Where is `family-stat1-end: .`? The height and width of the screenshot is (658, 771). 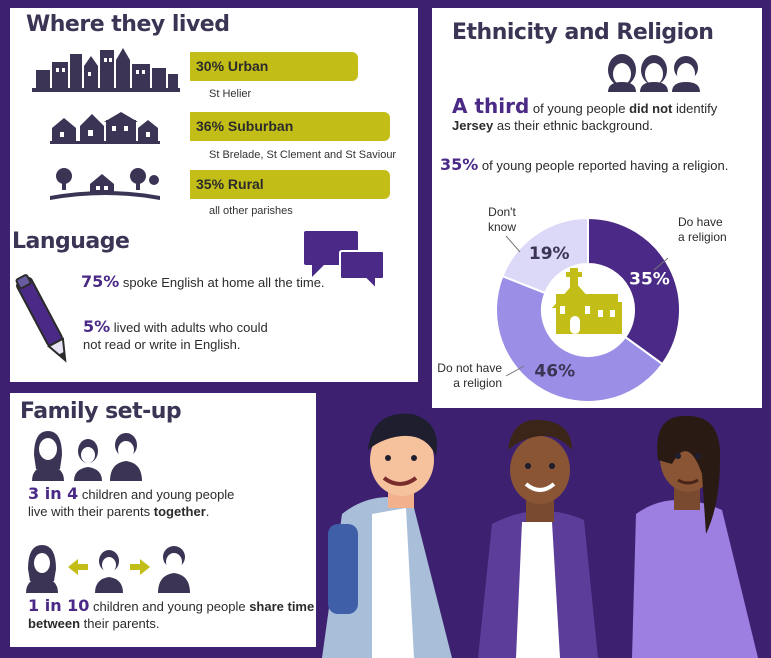 family-stat1-end: . is located at coordinates (207, 511).